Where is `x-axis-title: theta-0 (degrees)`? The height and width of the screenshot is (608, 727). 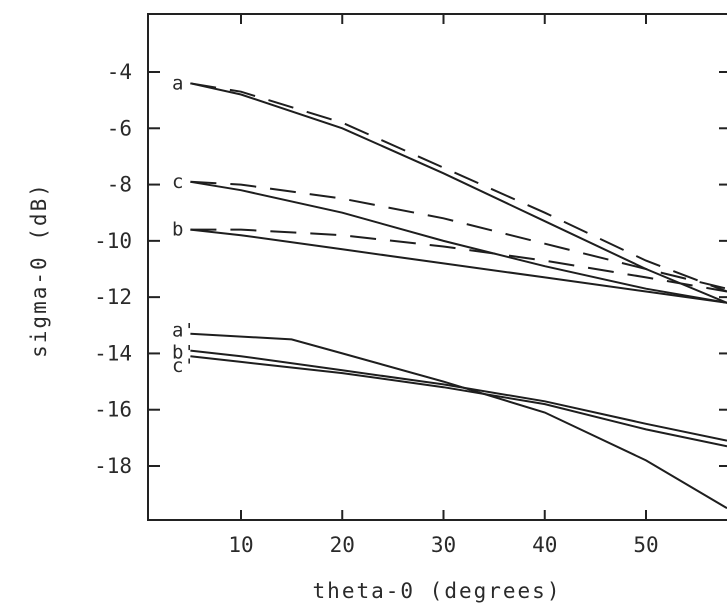 x-axis-title: theta-0 (degrees) is located at coordinates (437, 591).